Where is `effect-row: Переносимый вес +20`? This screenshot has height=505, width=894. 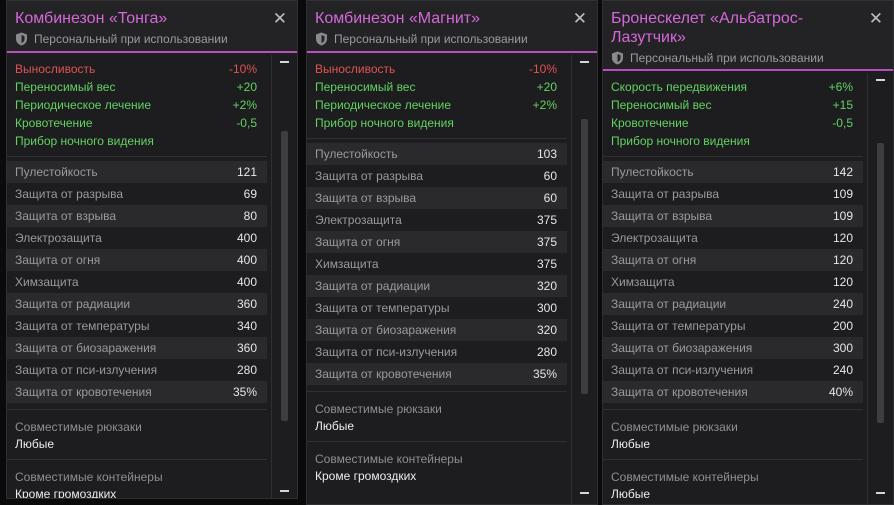 effect-row: Переносимый вес +20 is located at coordinates (437, 87).